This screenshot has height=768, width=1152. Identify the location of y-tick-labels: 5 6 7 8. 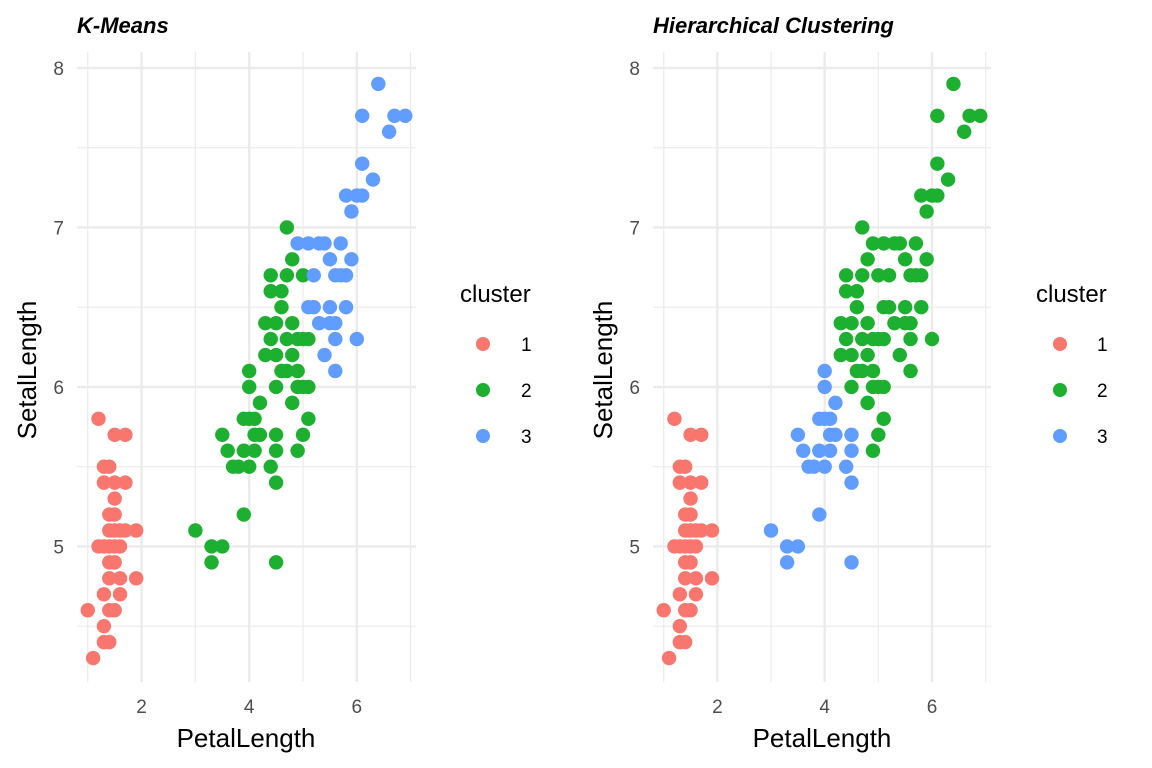
(58, 308).